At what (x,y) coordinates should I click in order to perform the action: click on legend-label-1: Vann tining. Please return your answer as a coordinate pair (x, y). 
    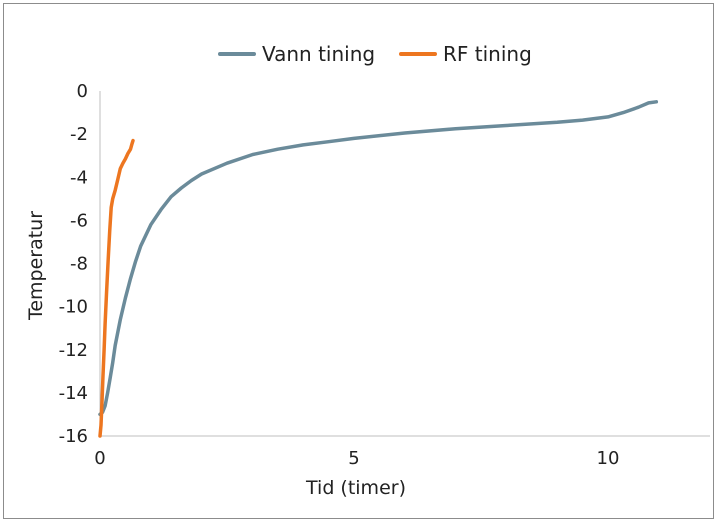
    Looking at the image, I should click on (318, 54).